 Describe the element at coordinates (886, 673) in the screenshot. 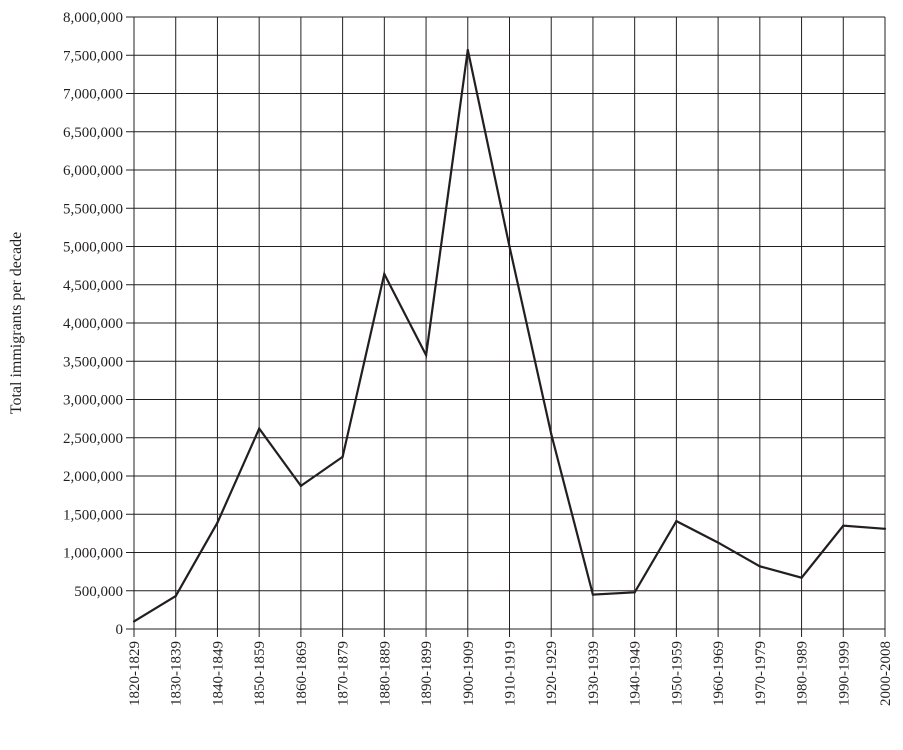

I see `x-tick-label: 2000-2008` at that location.